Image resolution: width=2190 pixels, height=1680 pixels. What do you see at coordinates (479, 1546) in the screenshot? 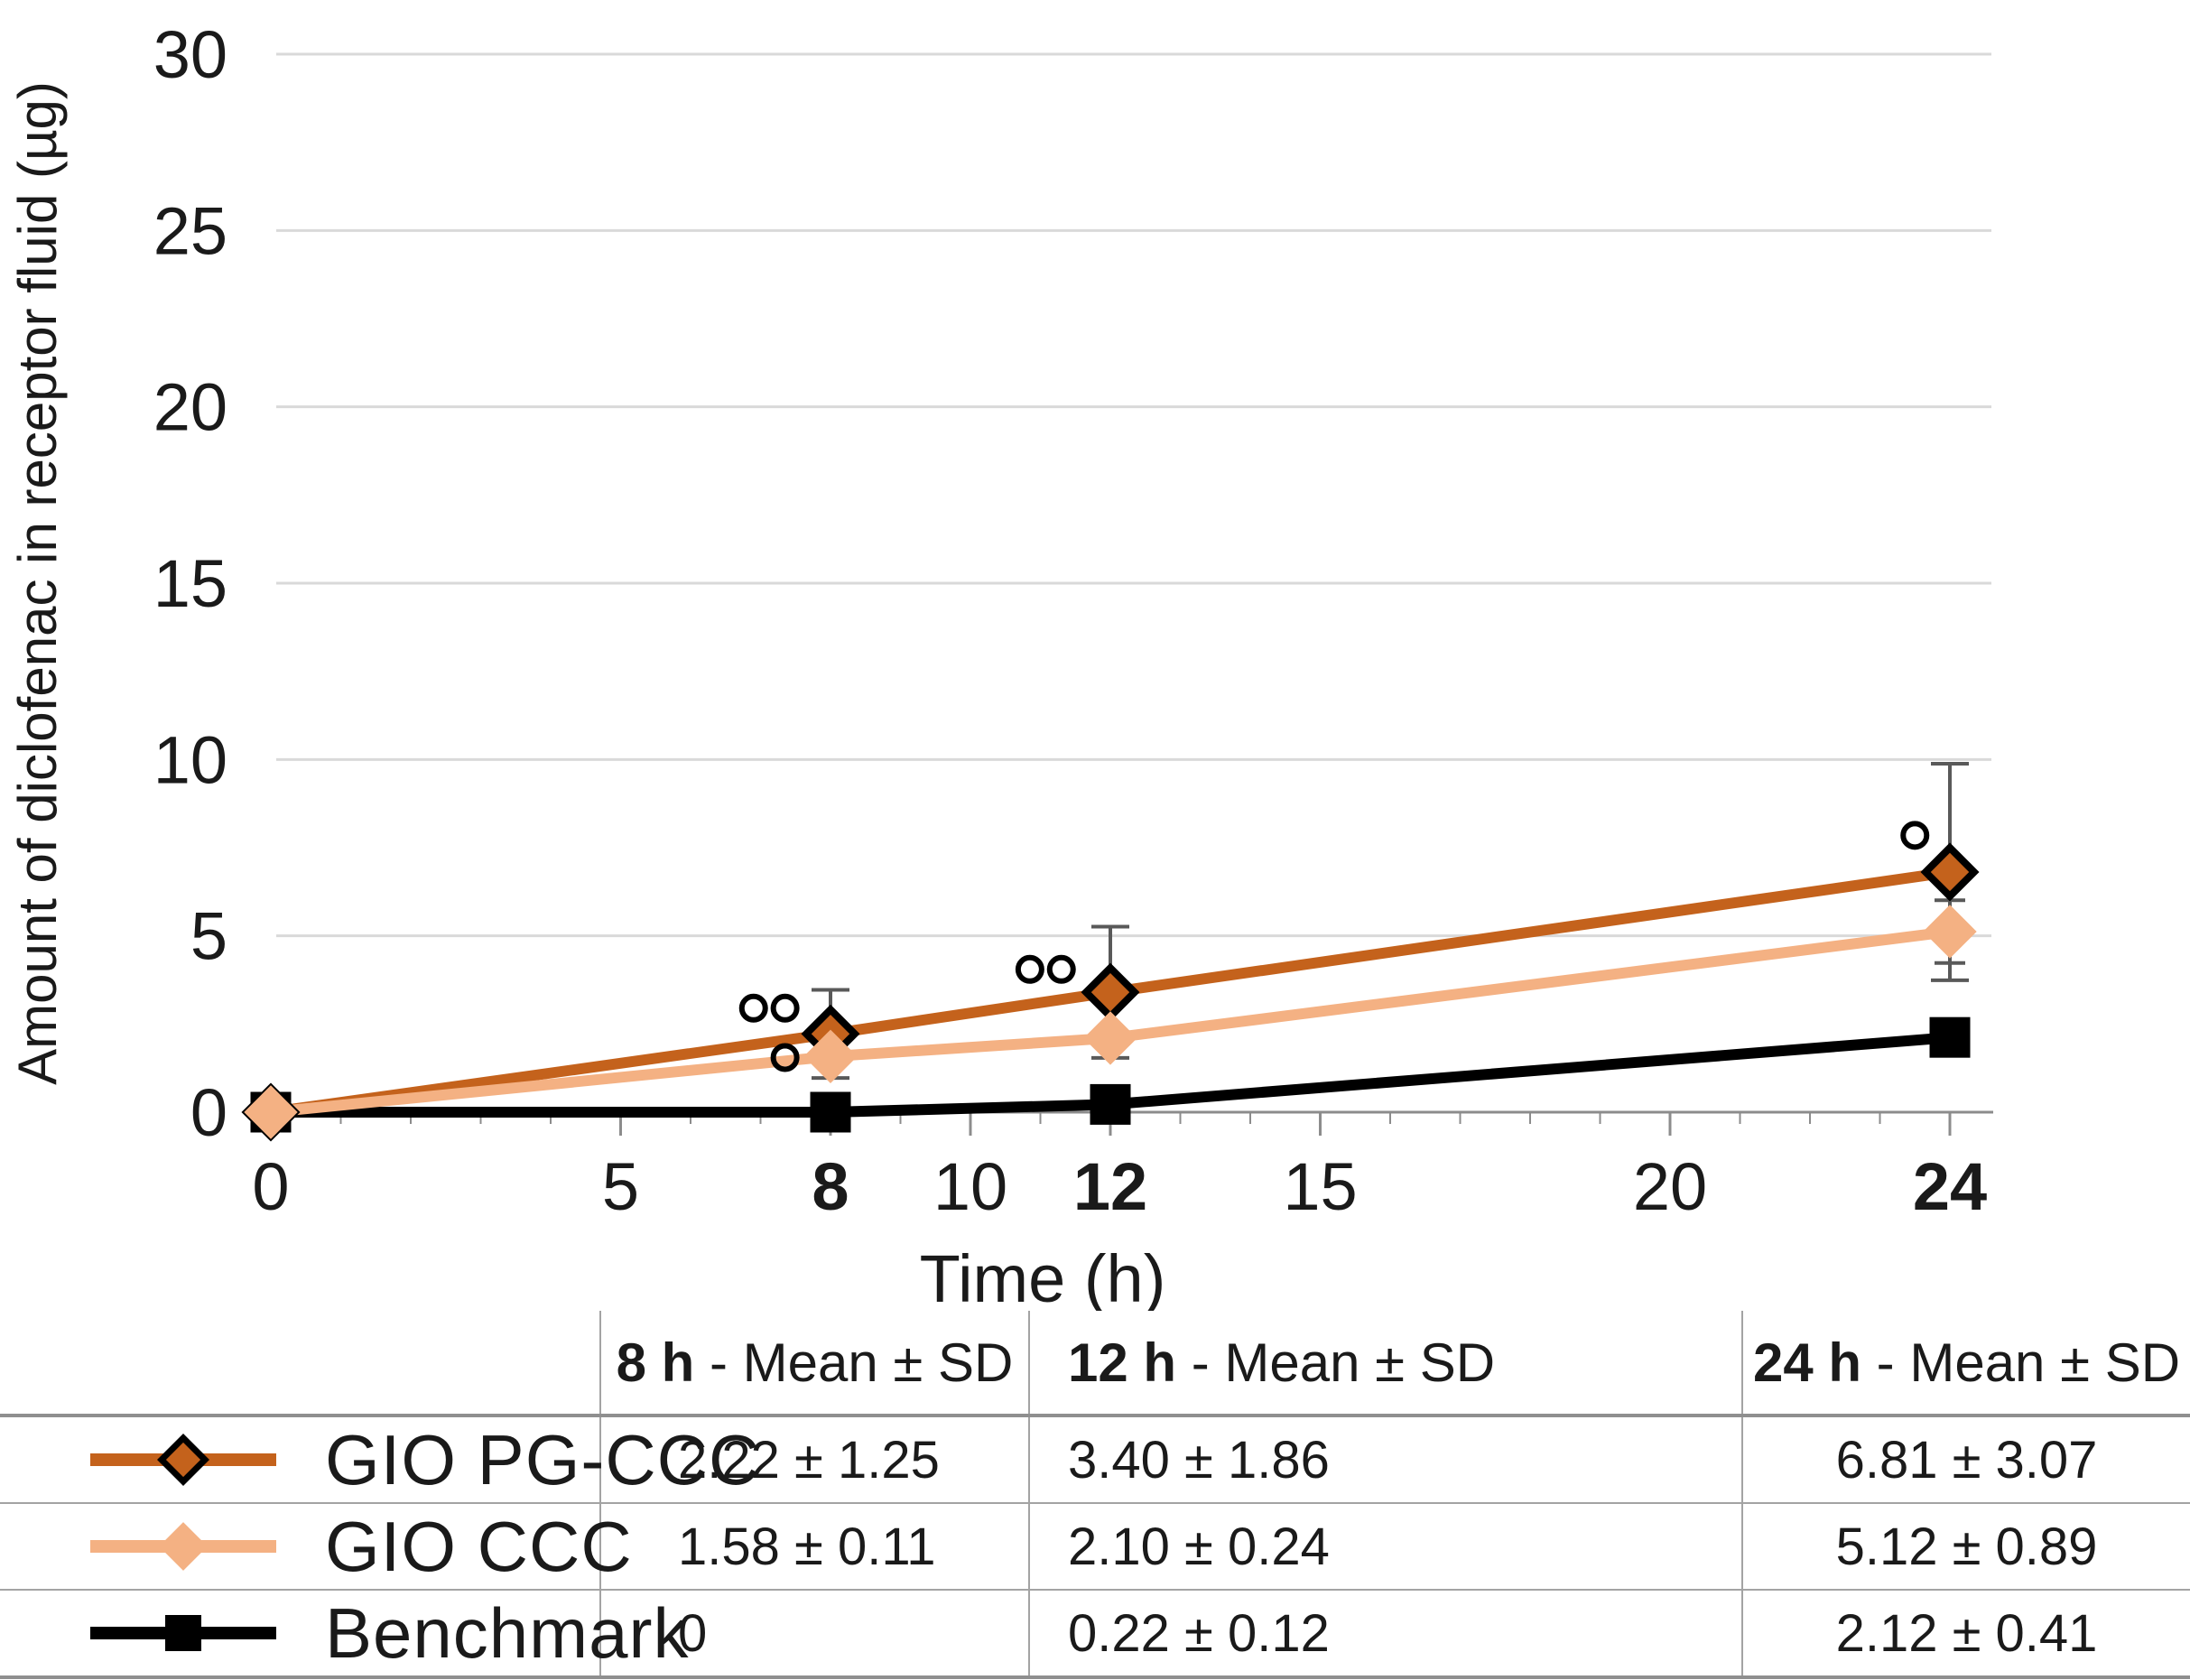
I see `series-label: GIO CCC` at bounding box center [479, 1546].